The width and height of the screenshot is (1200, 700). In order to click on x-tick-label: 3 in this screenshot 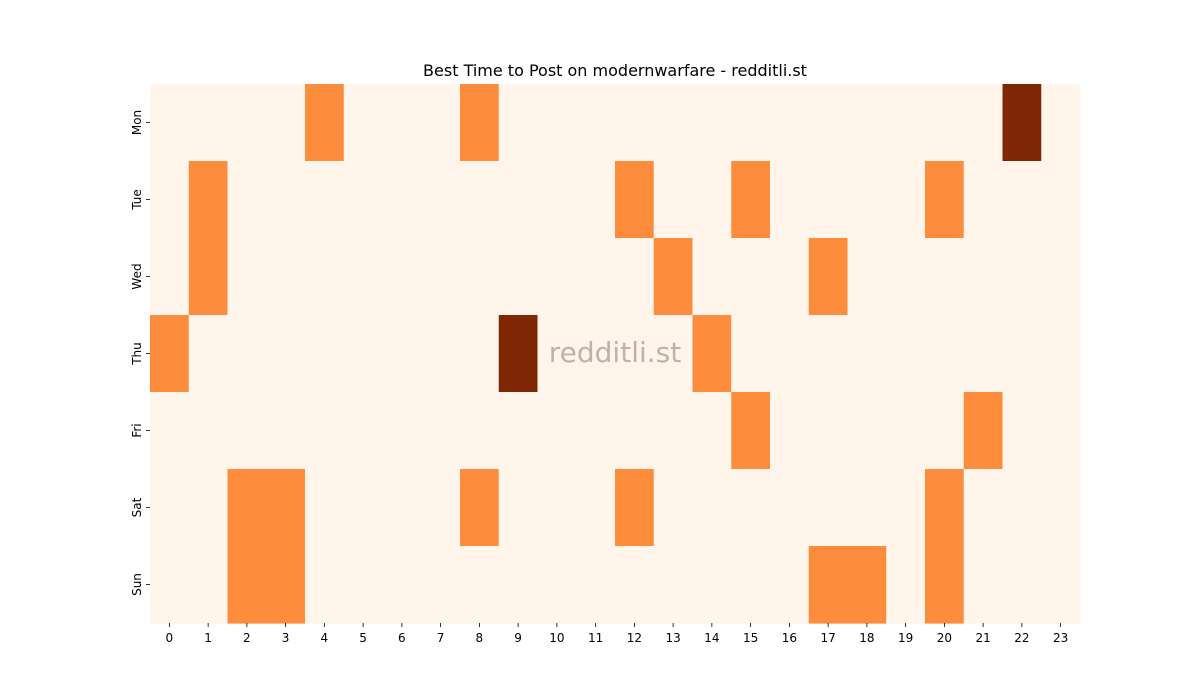, I will do `click(286, 638)`.